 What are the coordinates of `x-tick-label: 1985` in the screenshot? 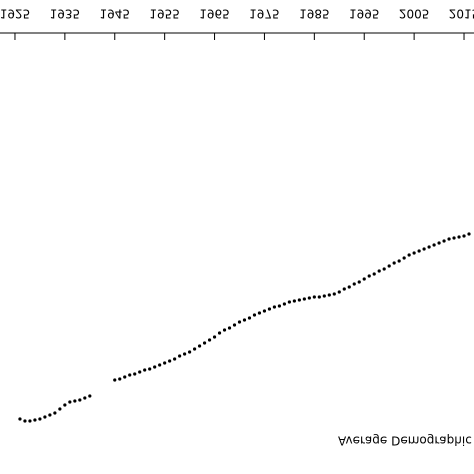 It's located at (314, 14).